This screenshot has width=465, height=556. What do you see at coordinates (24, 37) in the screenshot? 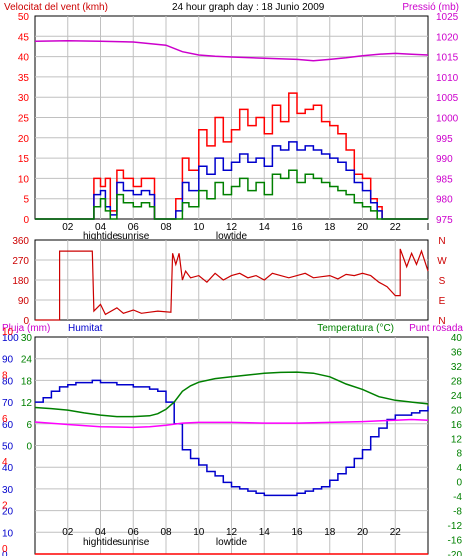
I see `wind-y-tick-label: 45` at bounding box center [24, 37].